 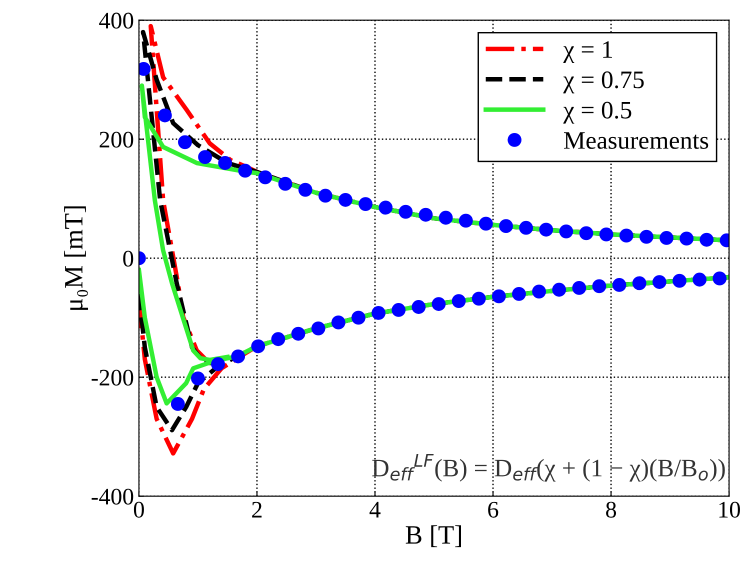 I want to click on y-tick-label: -200, so click(x=113, y=378).